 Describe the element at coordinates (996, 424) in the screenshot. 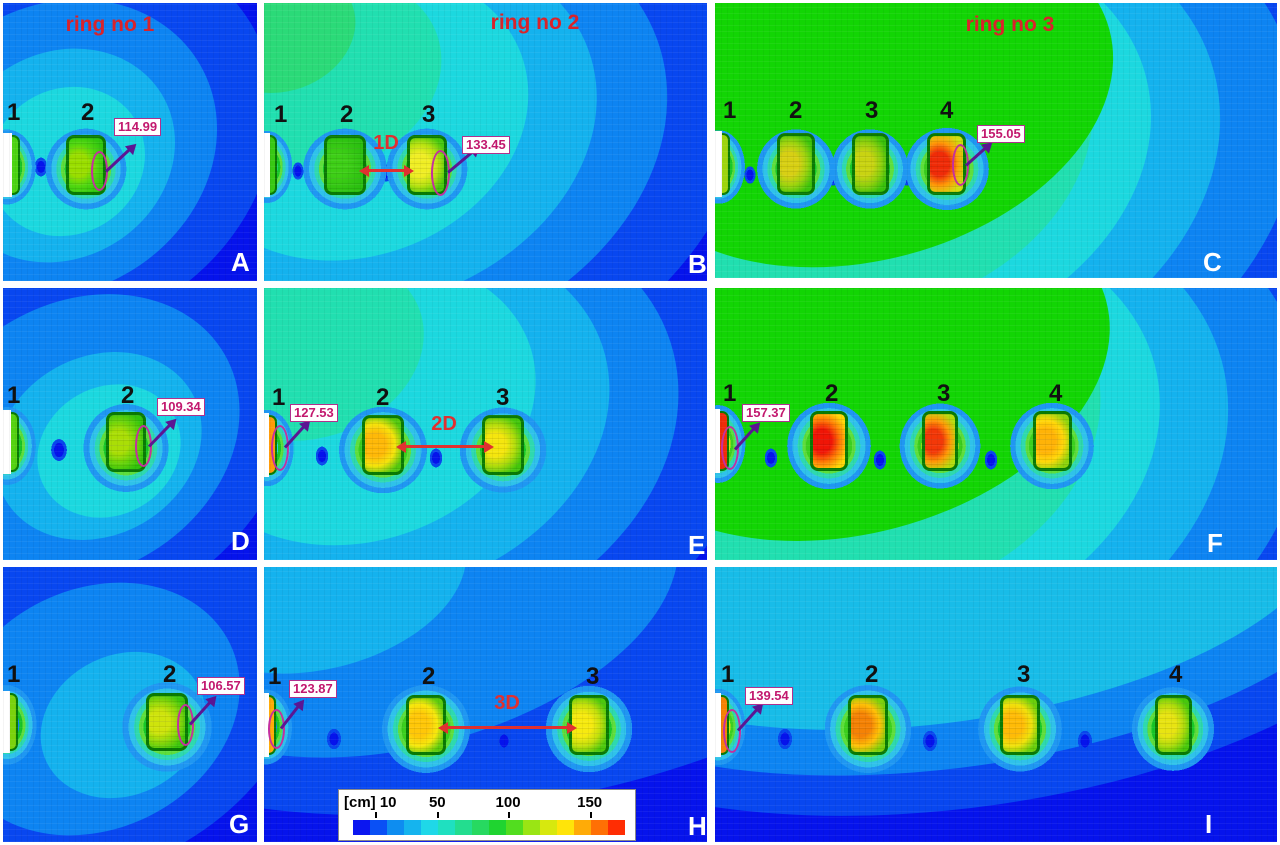

I see `panel-F: 1 2 3 4 157.37 F` at that location.